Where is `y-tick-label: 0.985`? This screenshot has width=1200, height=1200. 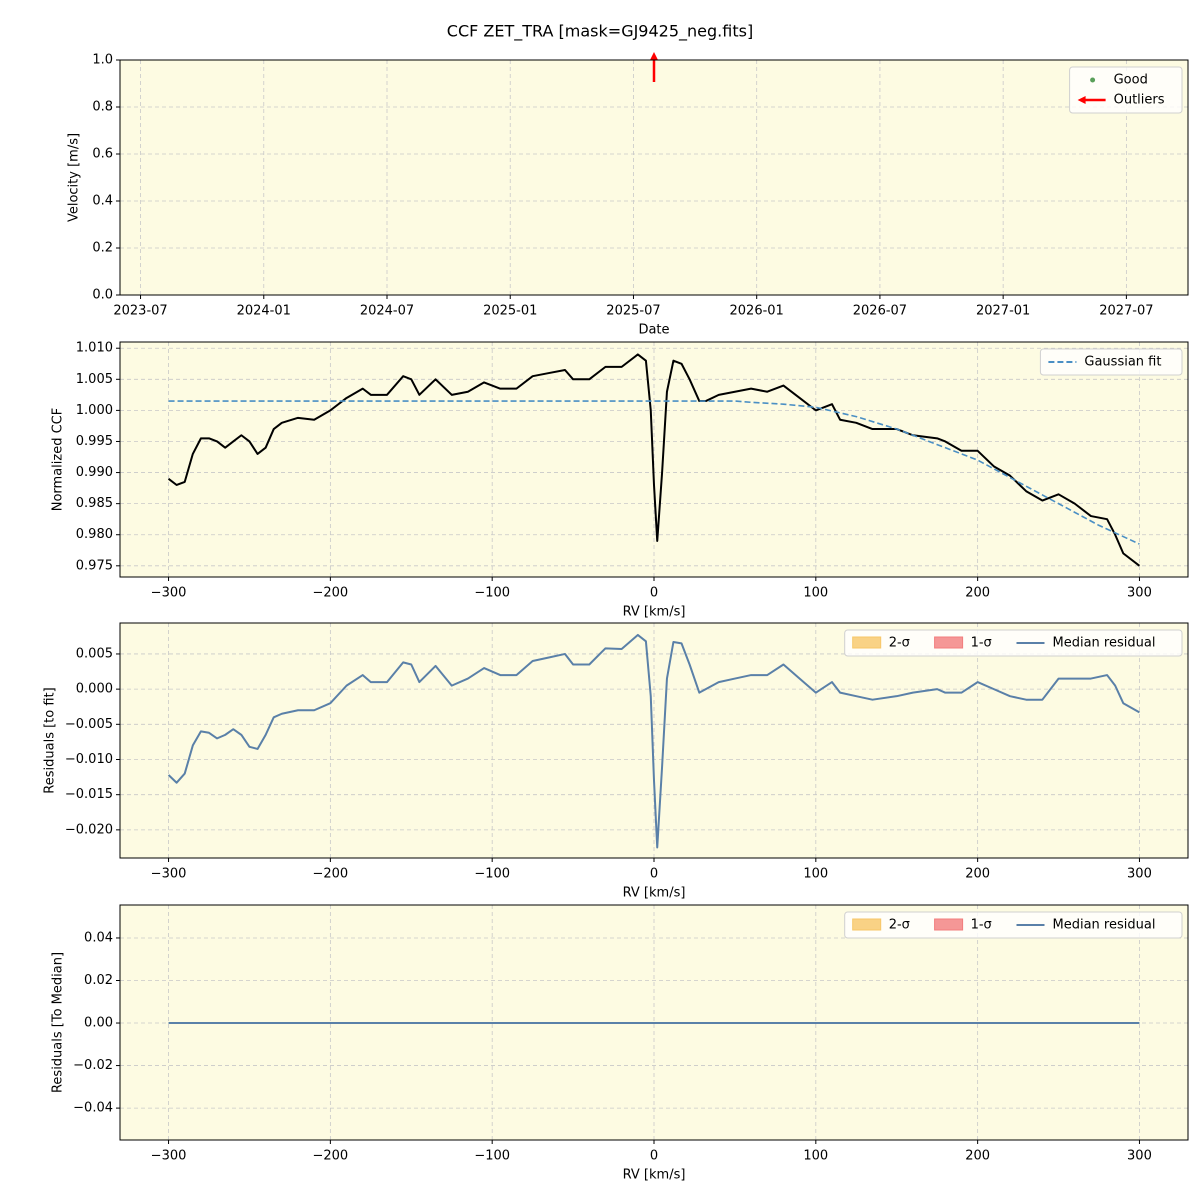 y-tick-label: 0.985 is located at coordinates (94, 503).